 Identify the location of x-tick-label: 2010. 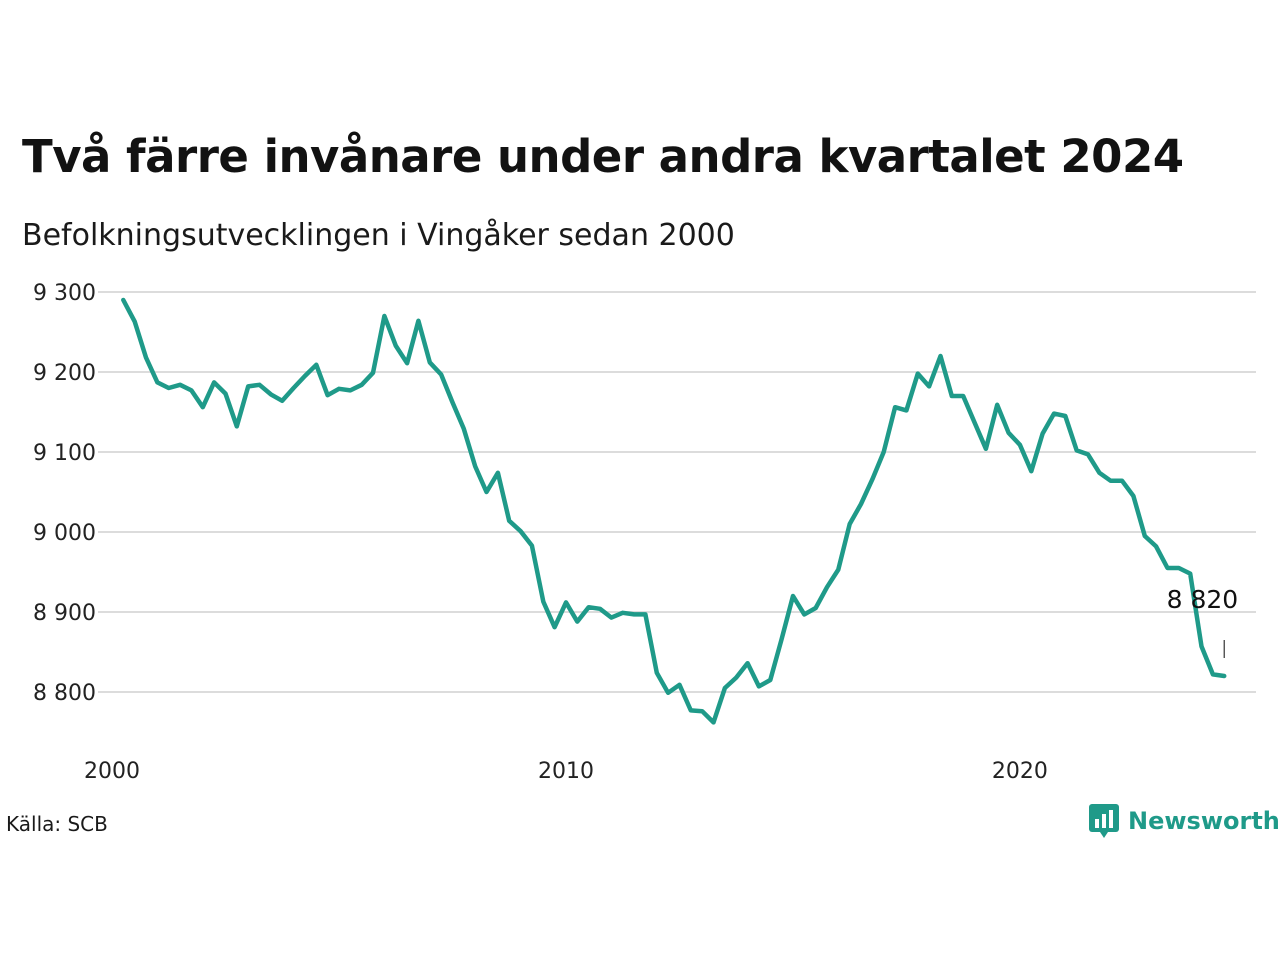
(566, 771).